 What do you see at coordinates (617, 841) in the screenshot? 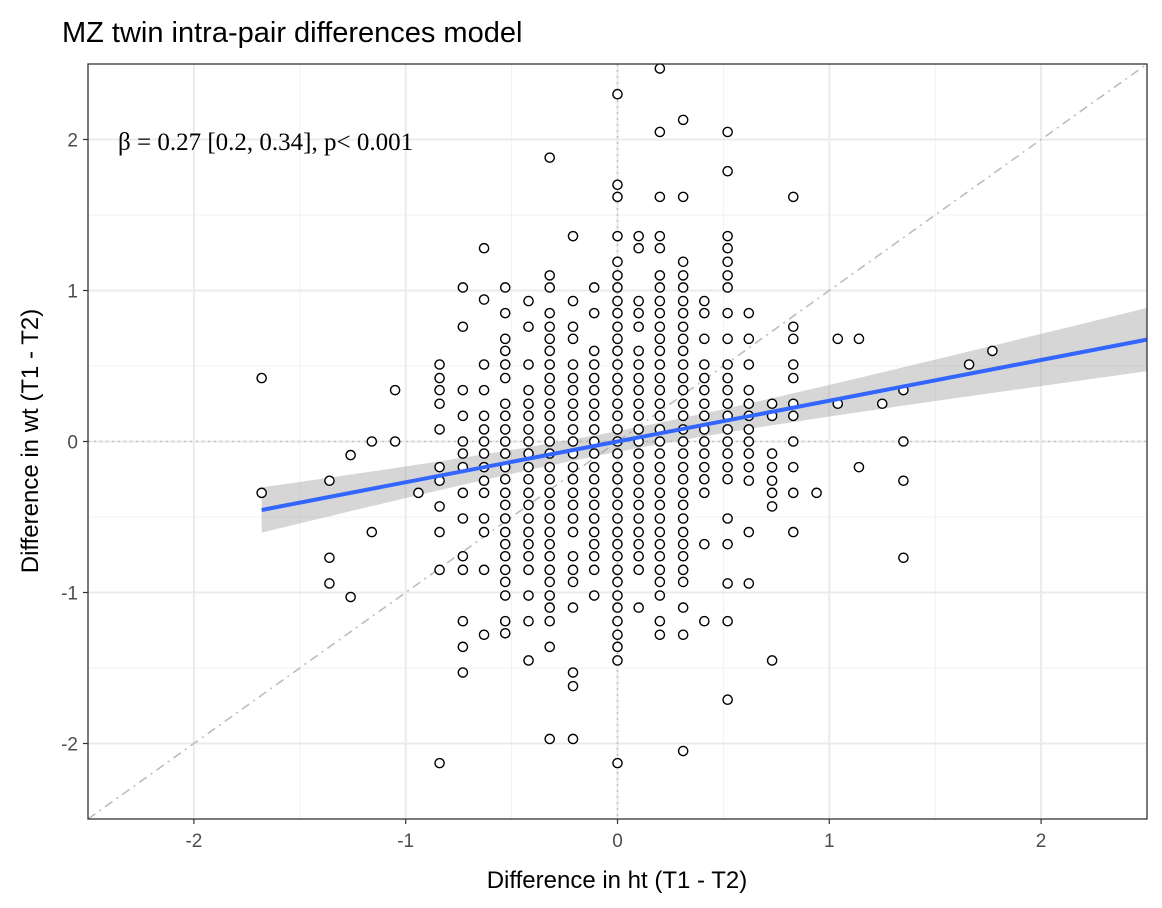
I see `x-tick-label: 0` at bounding box center [617, 841].